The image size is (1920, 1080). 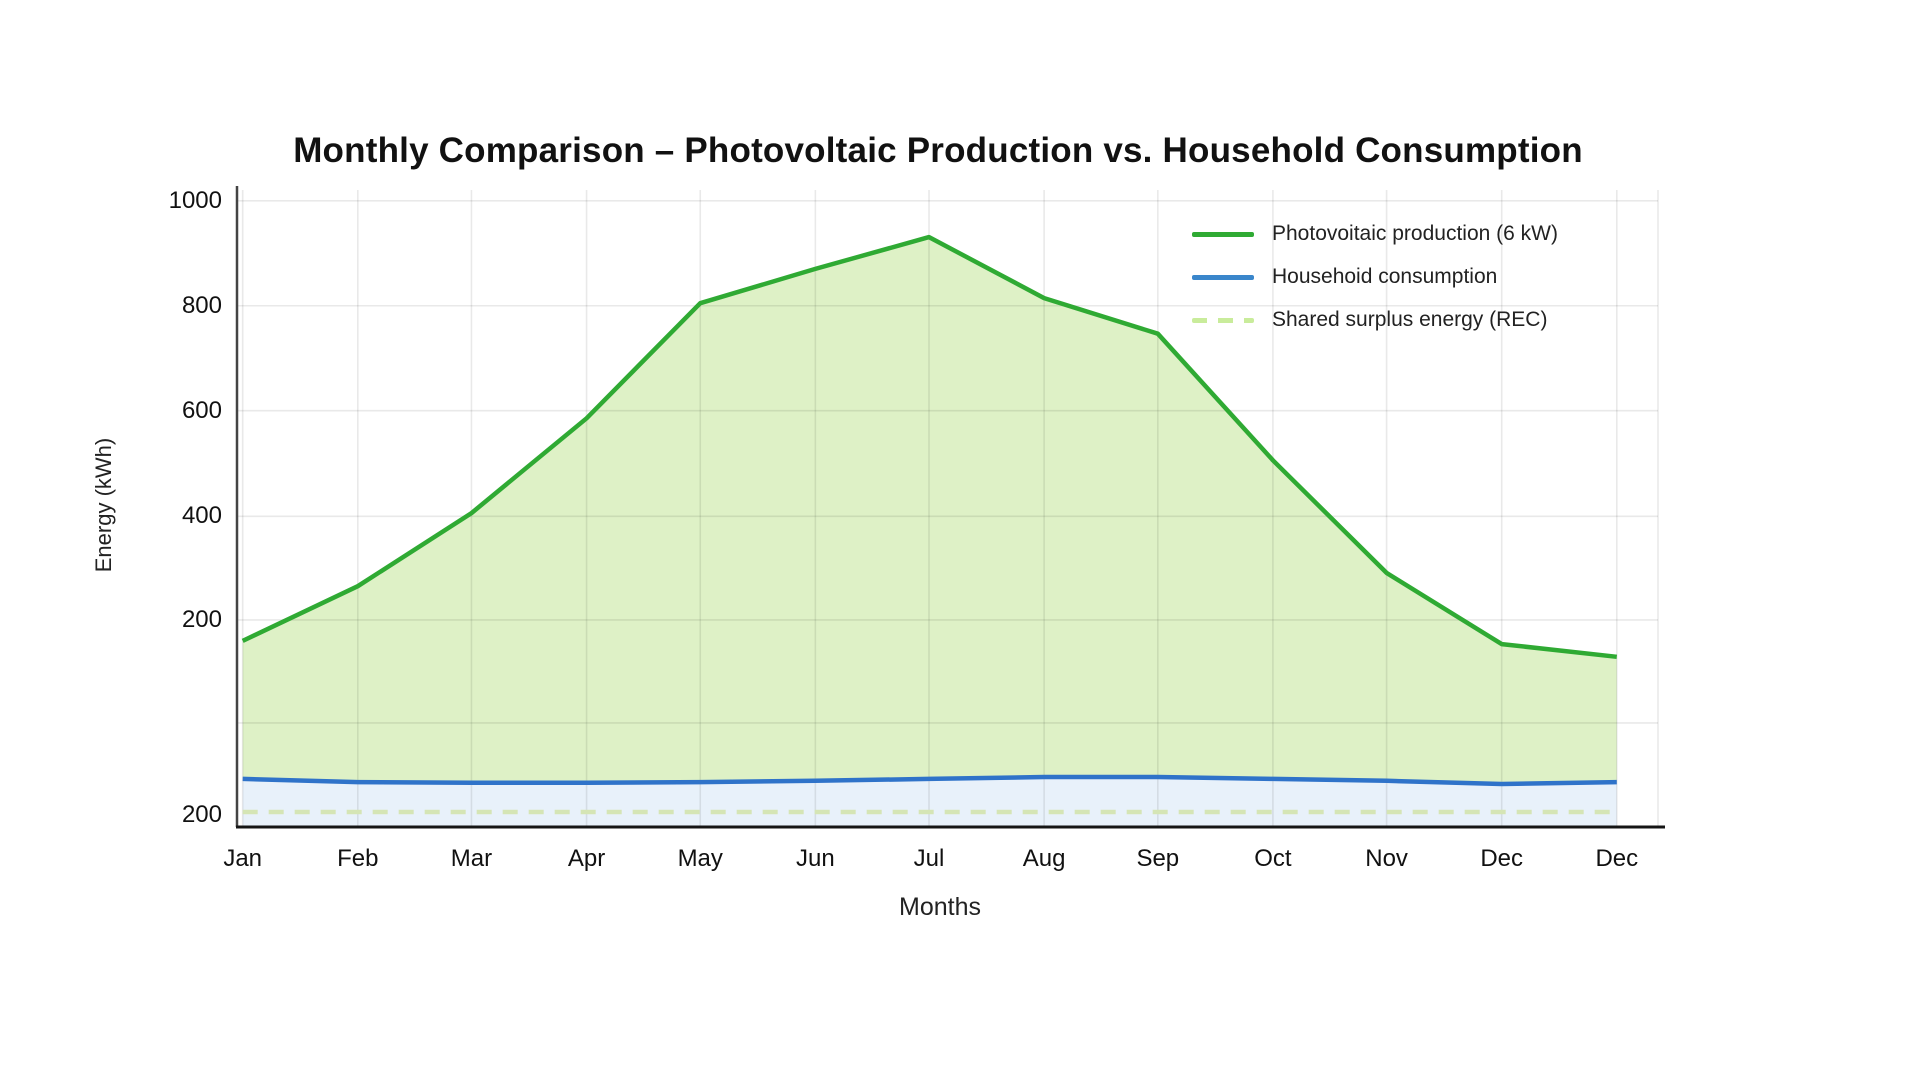 What do you see at coordinates (929, 780) in the screenshot?
I see `household-consumption-line` at bounding box center [929, 780].